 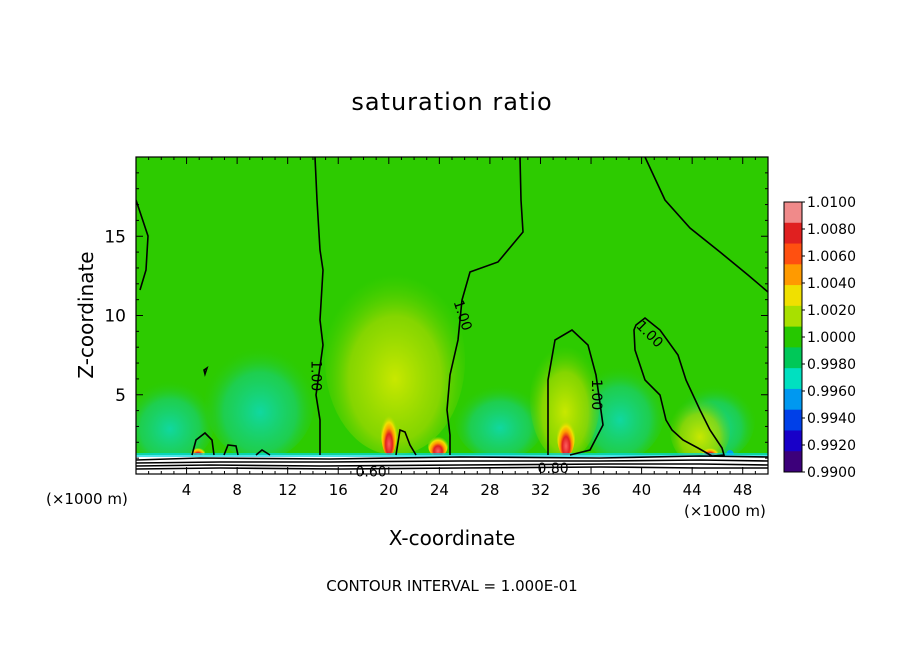 What do you see at coordinates (115, 237) in the screenshot?
I see `y-tick-label: 15` at bounding box center [115, 237].